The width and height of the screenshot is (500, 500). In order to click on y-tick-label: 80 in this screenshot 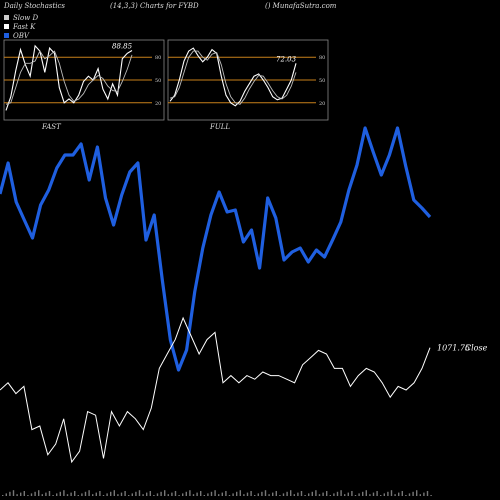, I will do `click(158, 58)`.